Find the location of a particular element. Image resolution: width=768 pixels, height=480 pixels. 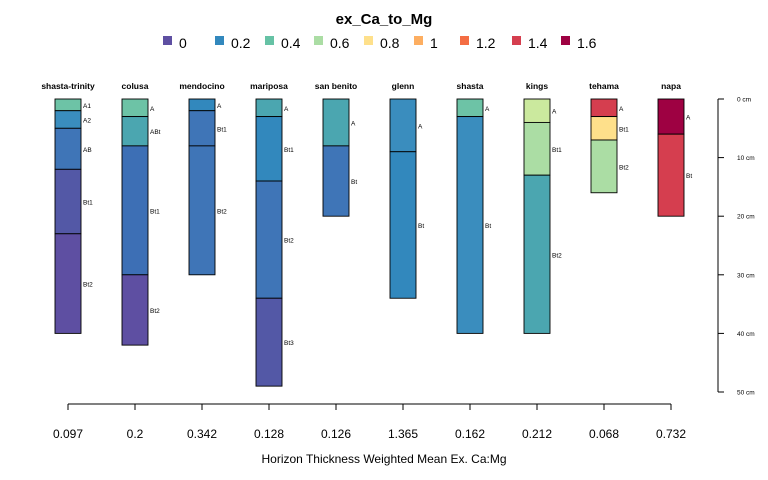

legend-label: 1.2 is located at coordinates (486, 43).